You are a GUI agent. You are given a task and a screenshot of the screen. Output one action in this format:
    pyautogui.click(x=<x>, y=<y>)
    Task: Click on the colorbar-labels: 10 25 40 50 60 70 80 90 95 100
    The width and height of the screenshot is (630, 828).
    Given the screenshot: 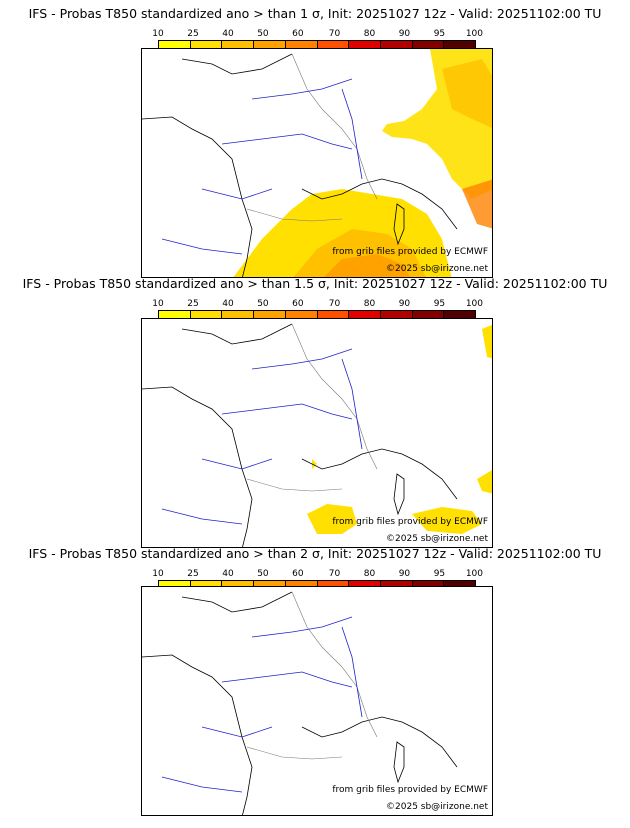 What is the action you would take?
    pyautogui.click(x=317, y=304)
    